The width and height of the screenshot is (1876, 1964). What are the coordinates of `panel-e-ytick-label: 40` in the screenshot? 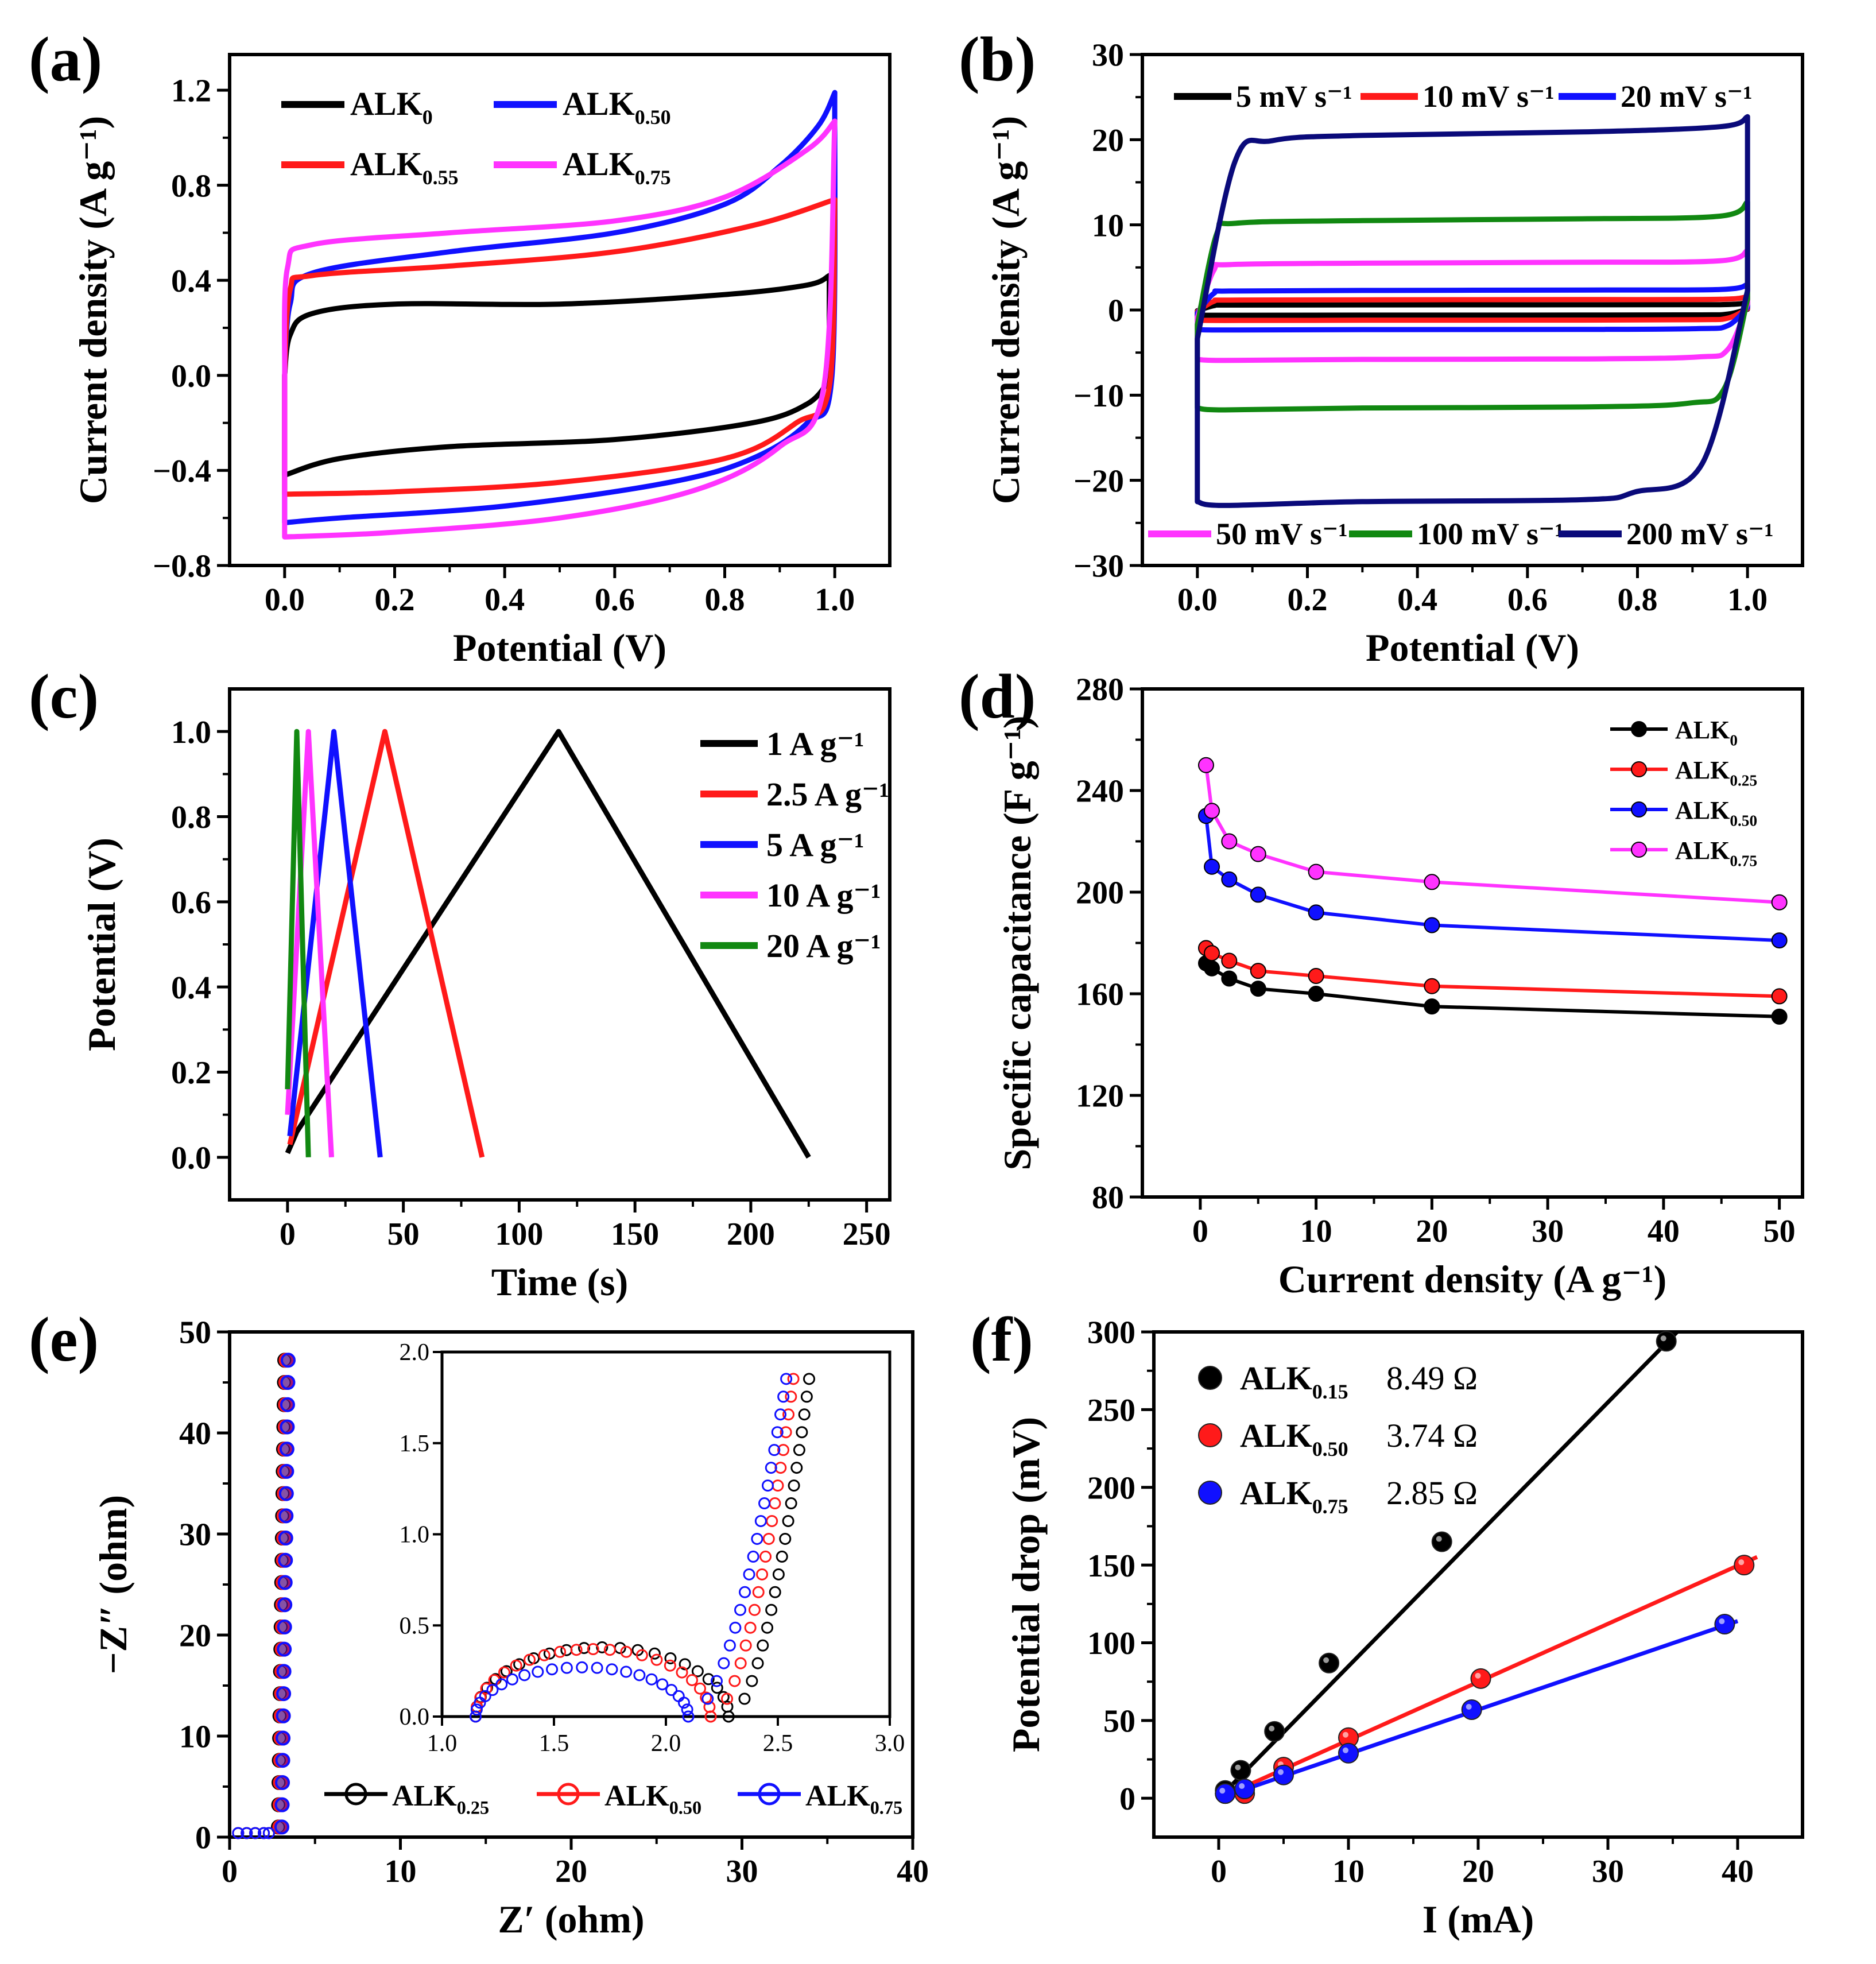 It's located at (195, 1434).